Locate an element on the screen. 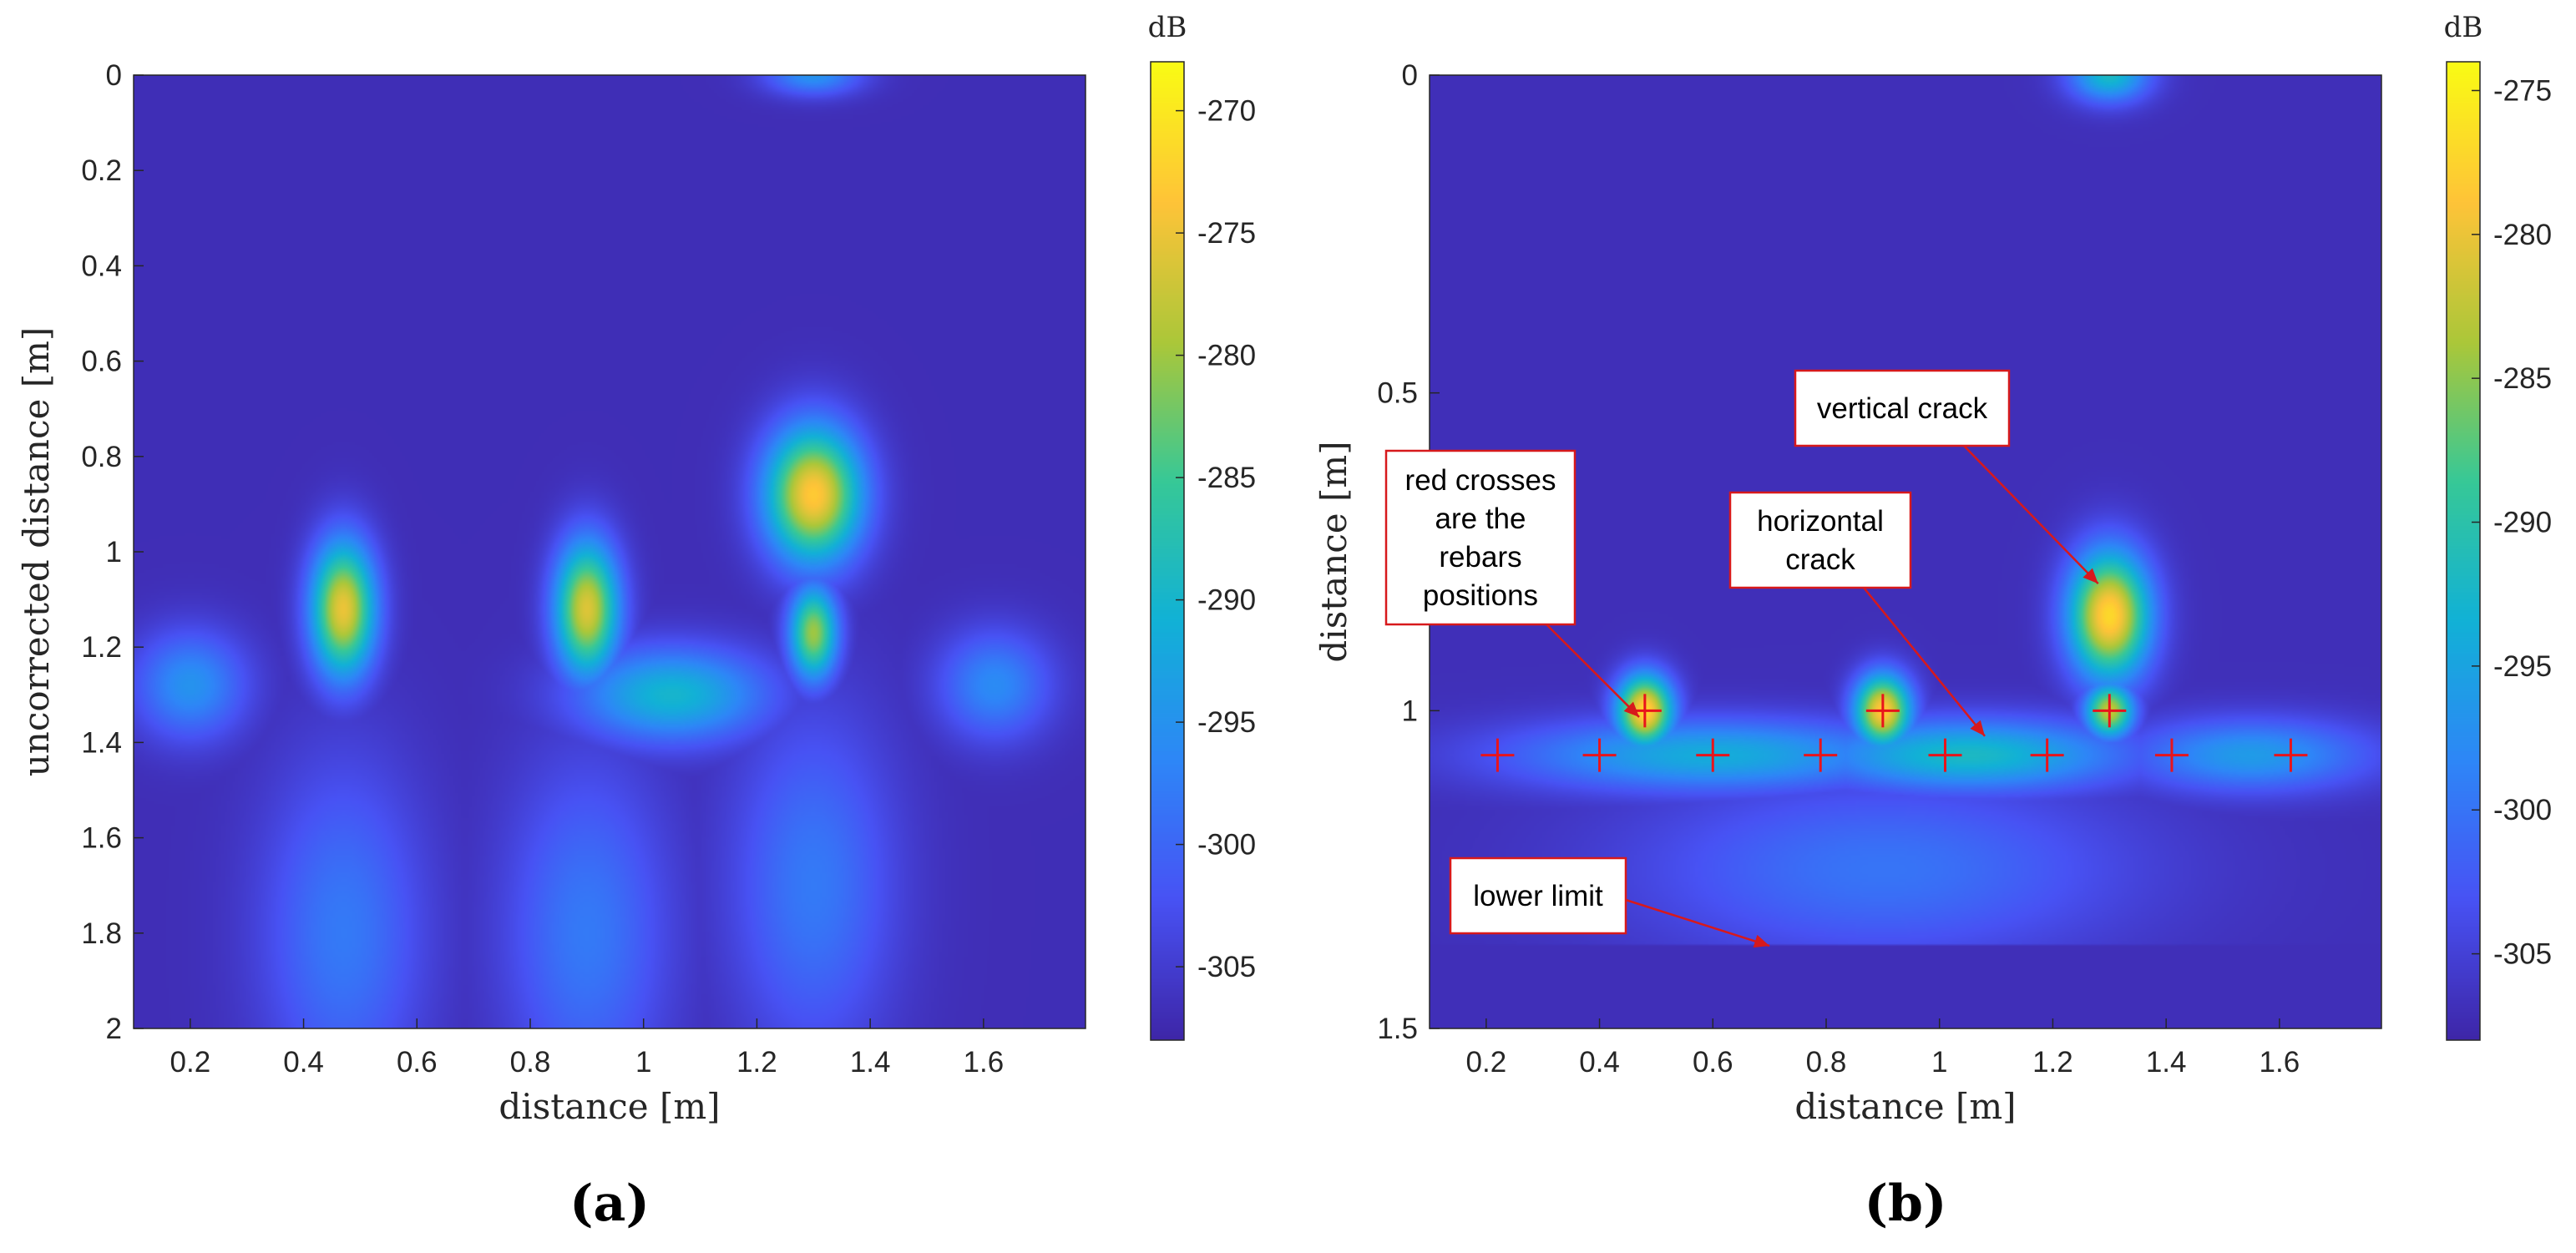 The width and height of the screenshot is (2576, 1253). annotation: red crosses are the rebars positions is located at coordinates (1512, 583).